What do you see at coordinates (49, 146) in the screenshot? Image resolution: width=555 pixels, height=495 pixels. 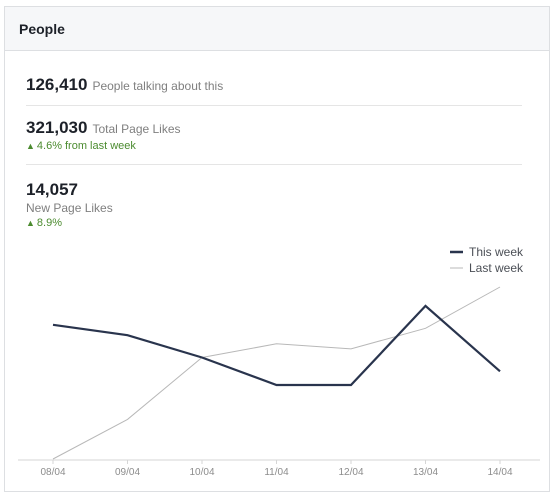 I see `total-likes-change-value: 4.6%` at bounding box center [49, 146].